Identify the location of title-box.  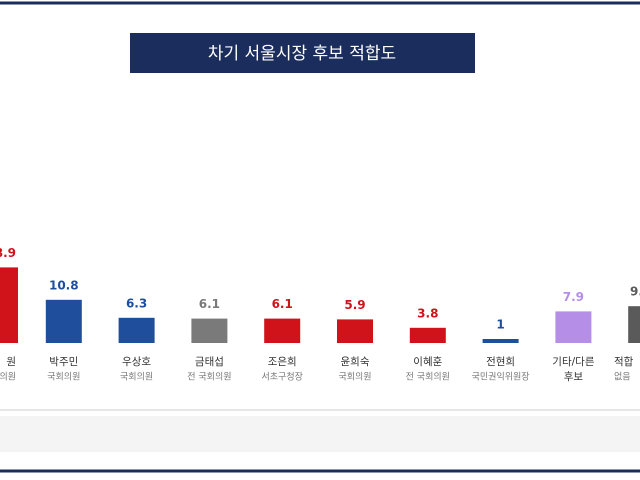
(302, 53).